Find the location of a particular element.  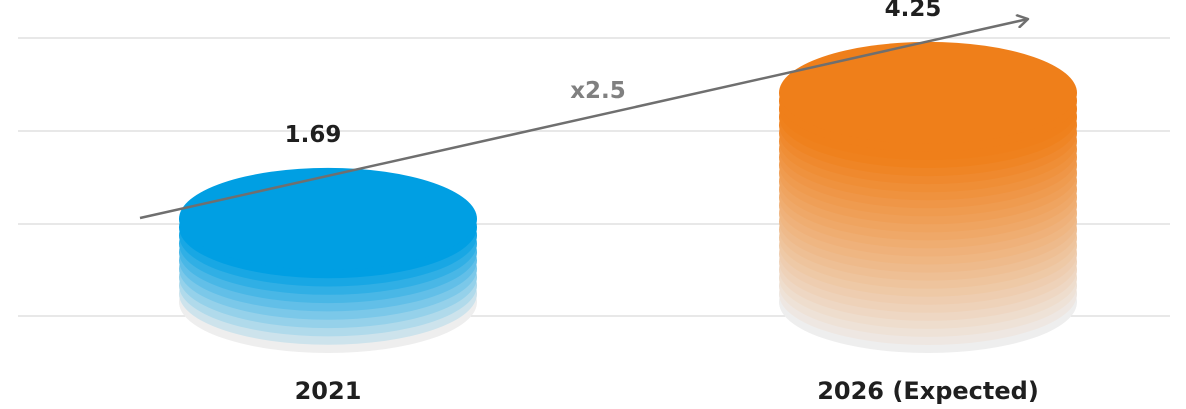

growth-multiplier-label: x2.5 is located at coordinates (598, 91).